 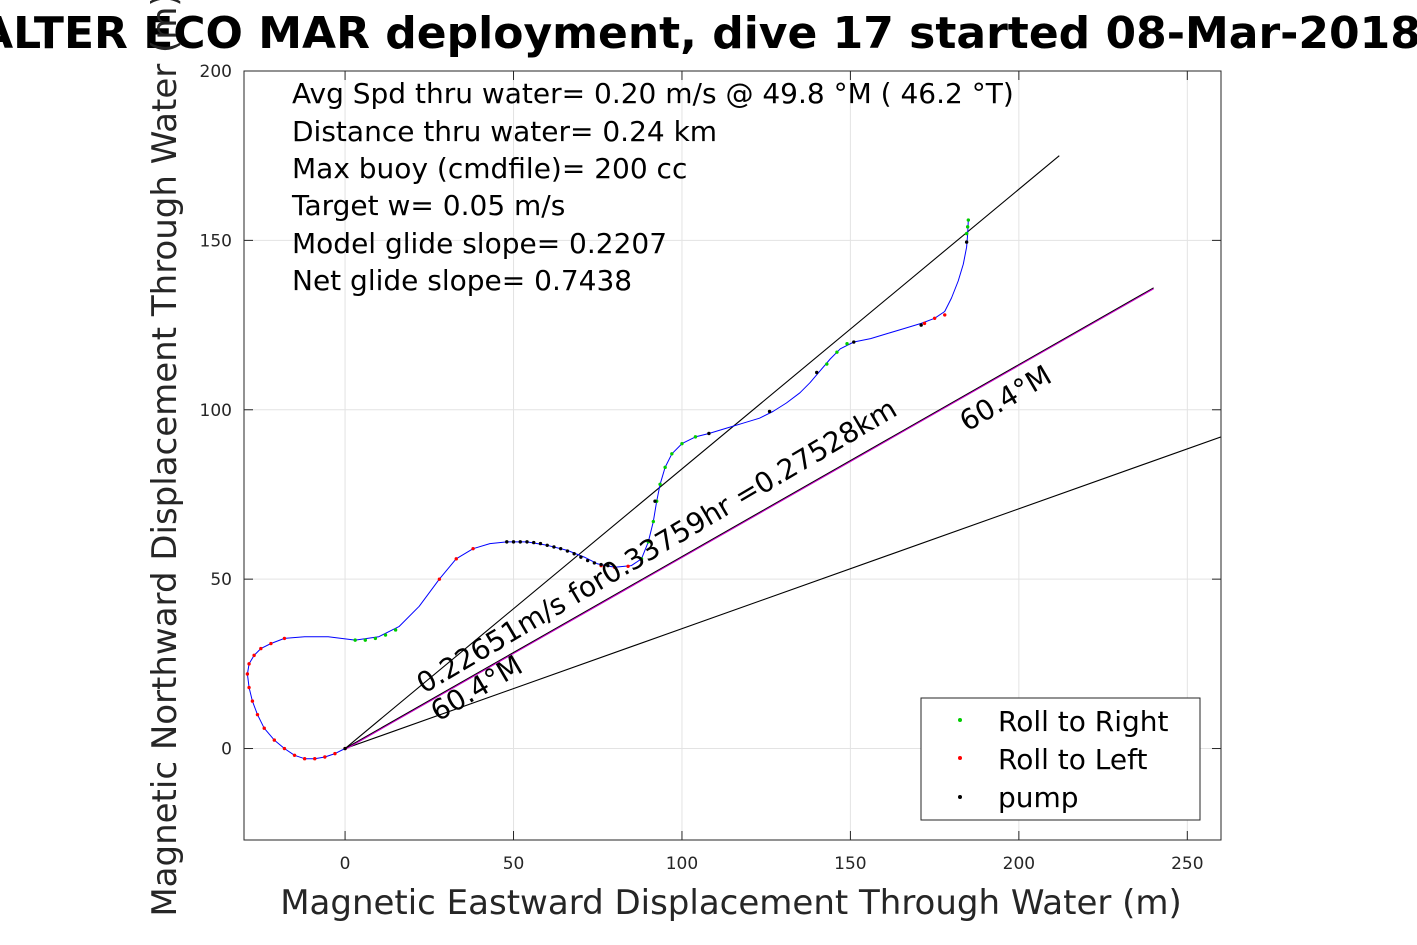 What do you see at coordinates (216, 72) in the screenshot?
I see `y-tick-label: 200` at bounding box center [216, 72].